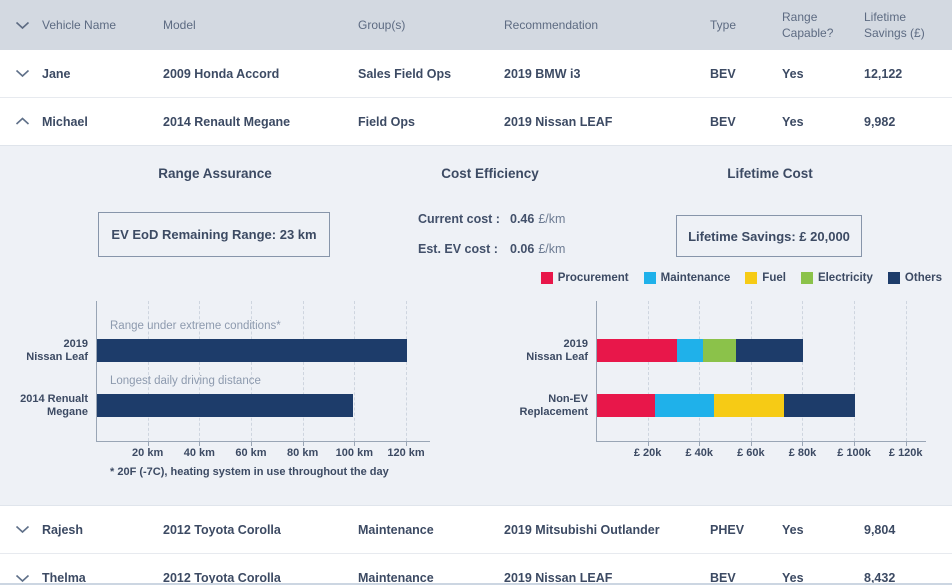  Describe the element at coordinates (593, 278) in the screenshot. I see `legend-label: Procurement` at that location.